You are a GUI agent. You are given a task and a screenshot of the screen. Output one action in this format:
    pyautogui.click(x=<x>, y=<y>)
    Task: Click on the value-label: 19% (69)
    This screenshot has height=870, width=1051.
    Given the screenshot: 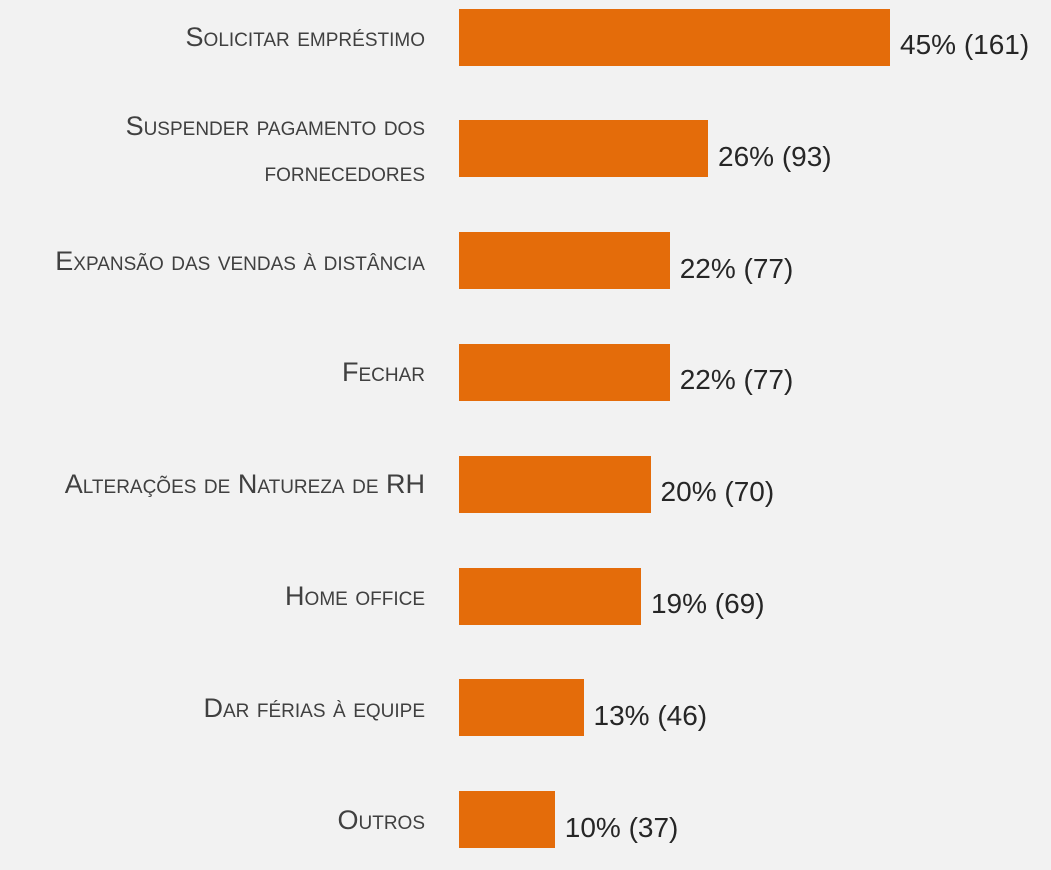 What is the action you would take?
    pyautogui.click(x=707, y=603)
    